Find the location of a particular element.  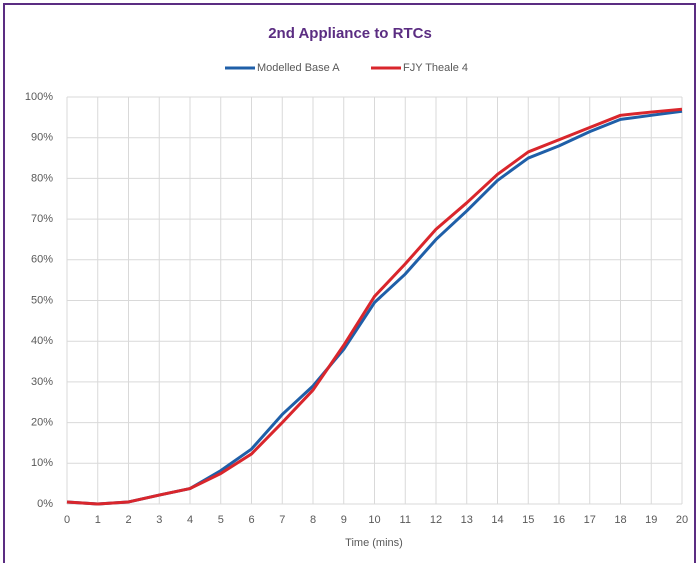

y-tick-label: 50% is located at coordinates (42, 300).